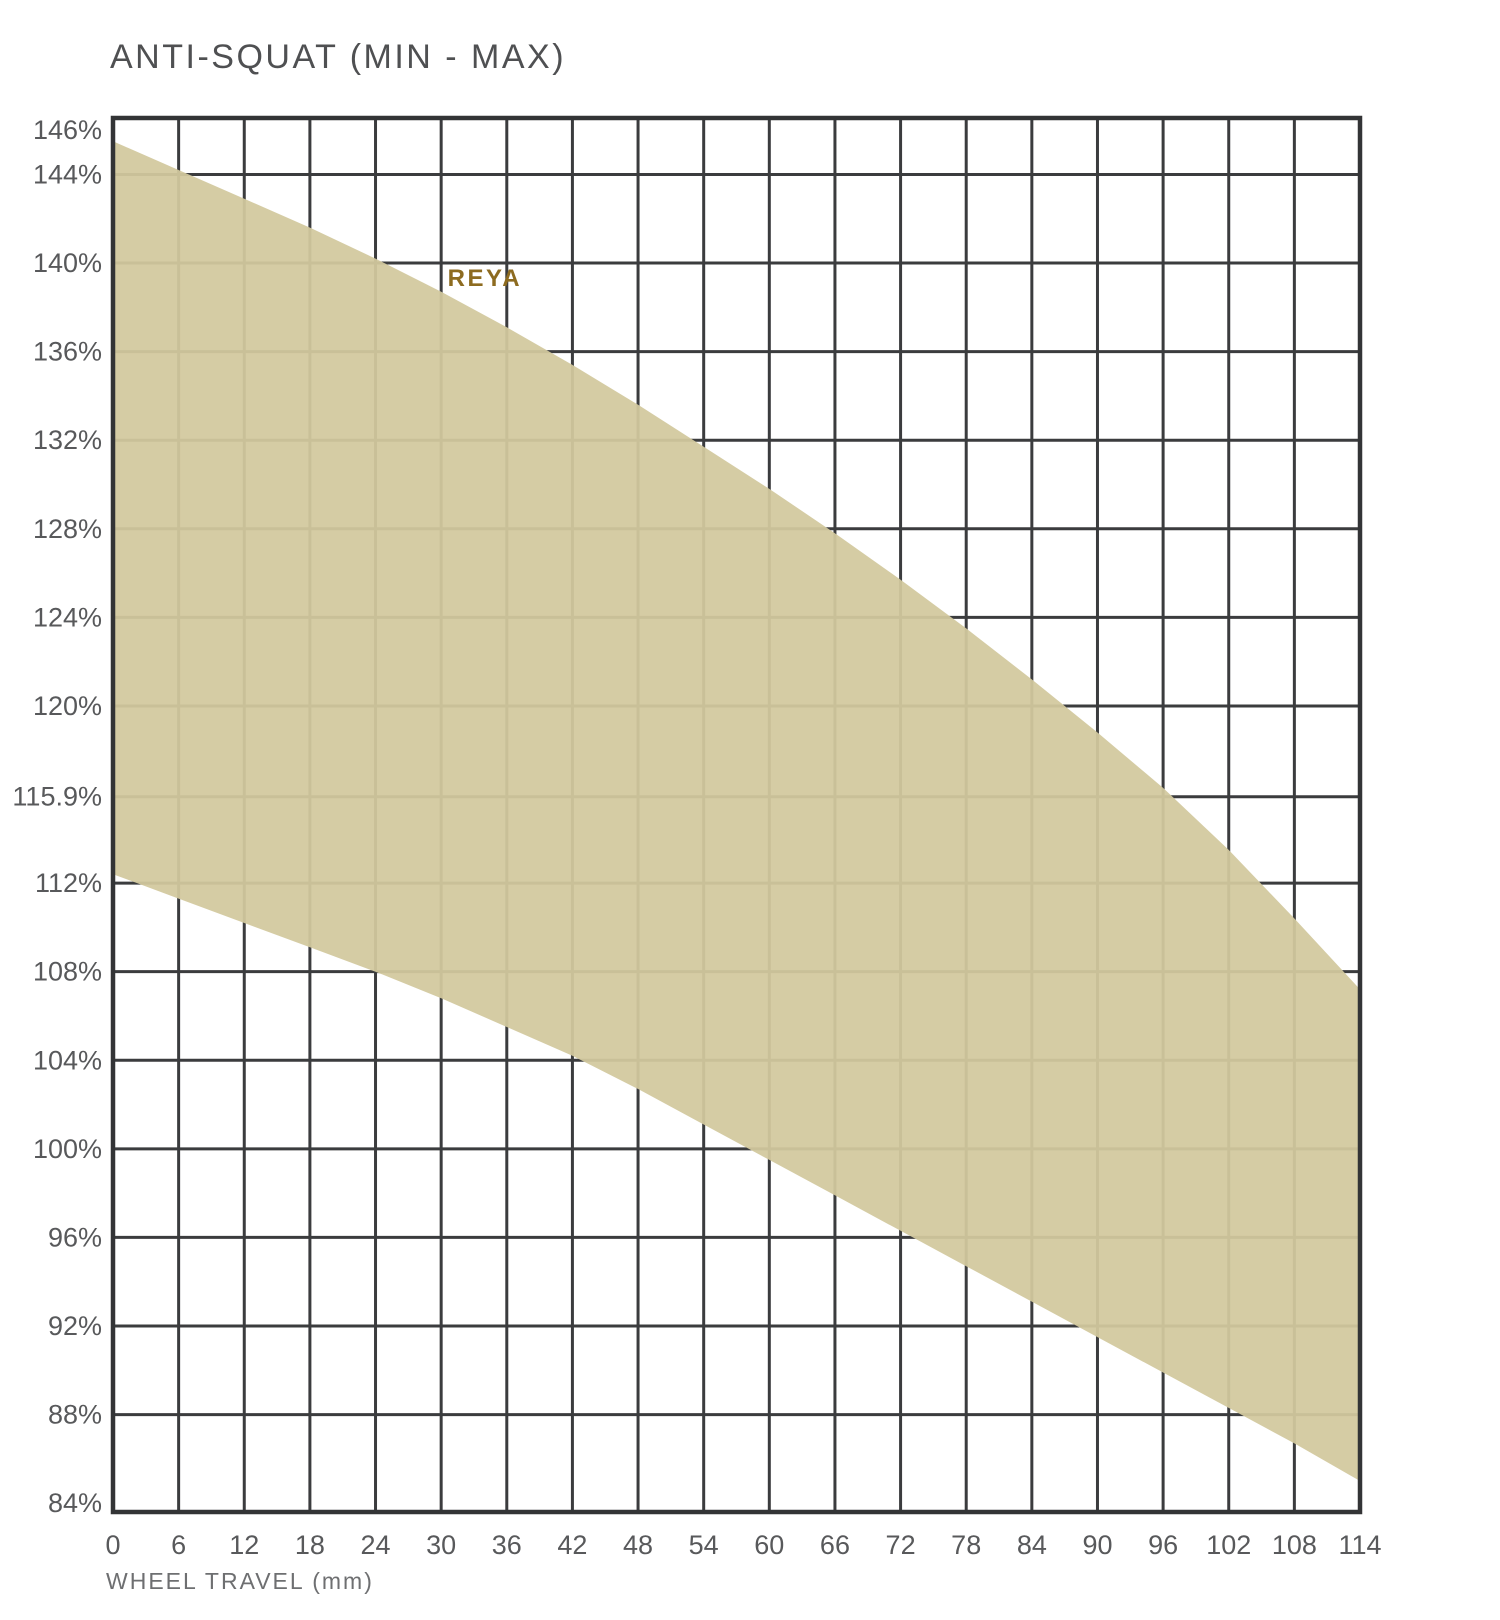 Image resolution: width=1500 pixels, height=1620 pixels. What do you see at coordinates (67, 1060) in the screenshot?
I see `y-tick-label: 104%` at bounding box center [67, 1060].